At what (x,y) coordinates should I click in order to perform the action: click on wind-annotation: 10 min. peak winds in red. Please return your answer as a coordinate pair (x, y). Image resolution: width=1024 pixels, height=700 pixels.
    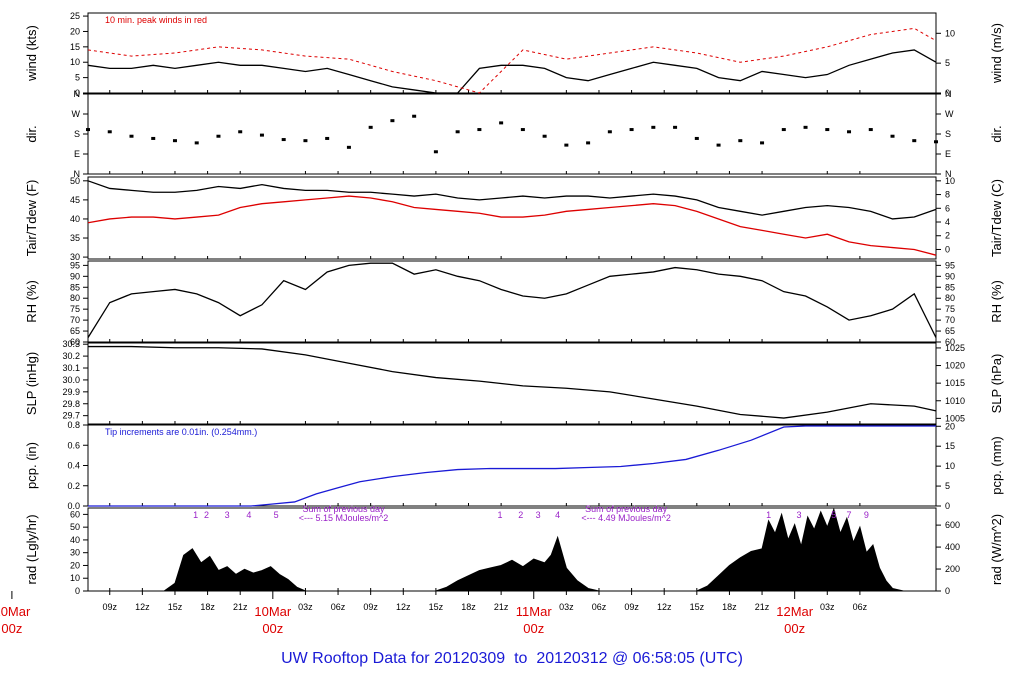
    Looking at the image, I should click on (156, 20).